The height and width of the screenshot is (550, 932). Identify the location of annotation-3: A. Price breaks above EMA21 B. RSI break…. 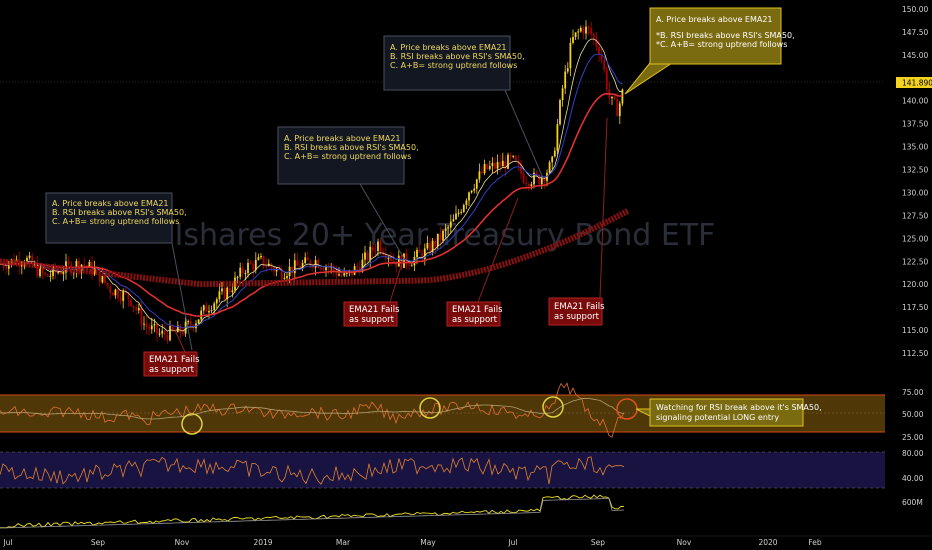
(454, 63).